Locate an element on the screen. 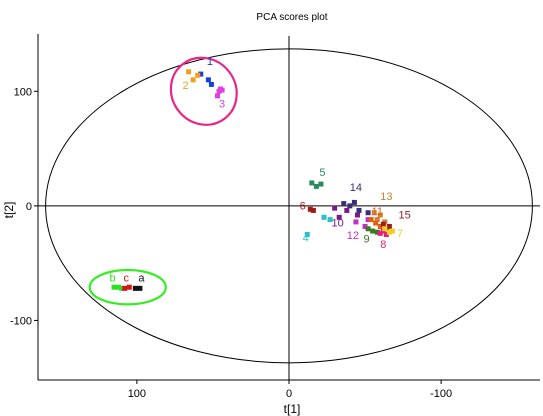 Image resolution: width=543 pixels, height=416 pixels. group-label-15: 15 is located at coordinates (404, 215).